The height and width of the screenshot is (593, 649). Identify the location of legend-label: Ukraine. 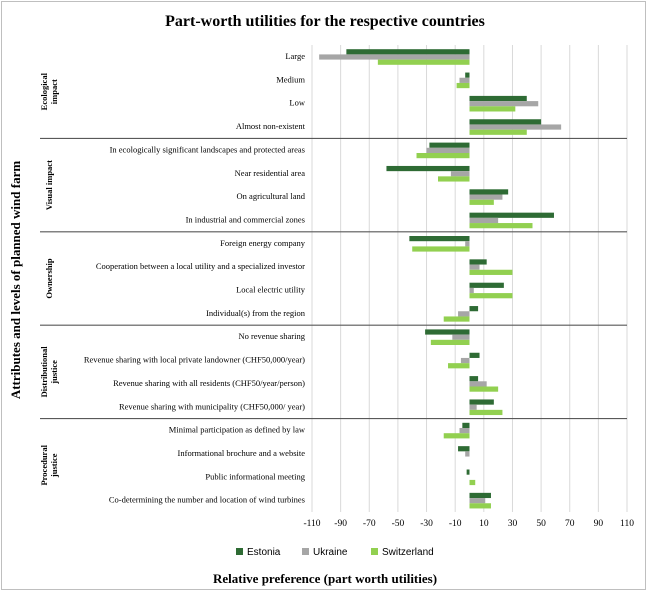
(330, 552).